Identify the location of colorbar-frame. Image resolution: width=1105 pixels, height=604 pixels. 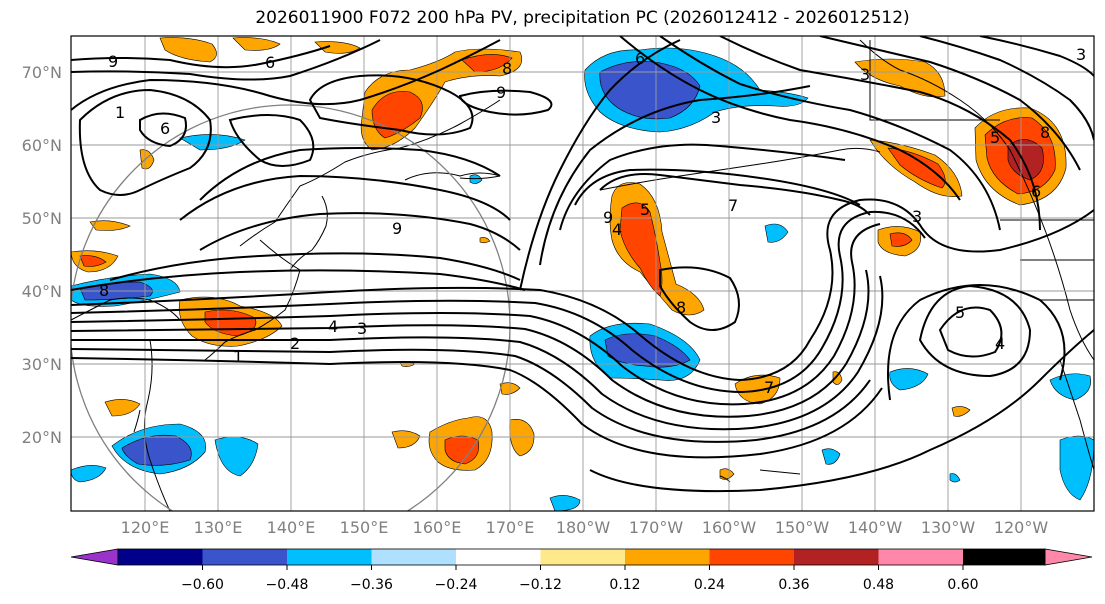
(581, 557).